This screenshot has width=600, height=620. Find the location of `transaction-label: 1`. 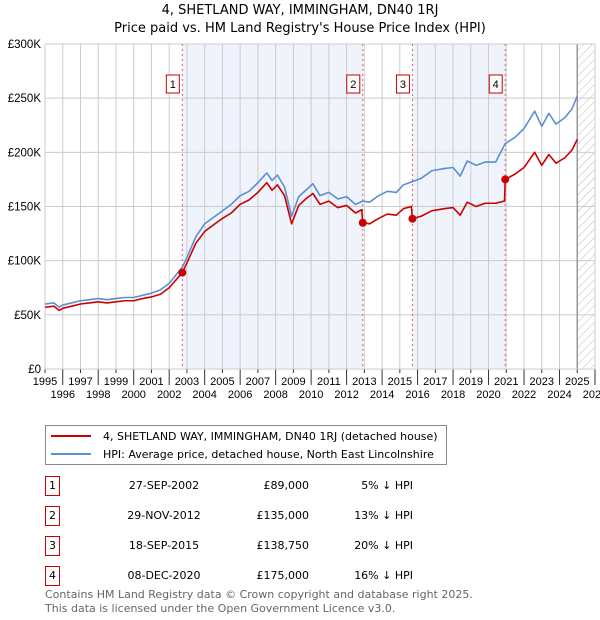

transaction-label: 1 is located at coordinates (173, 85).